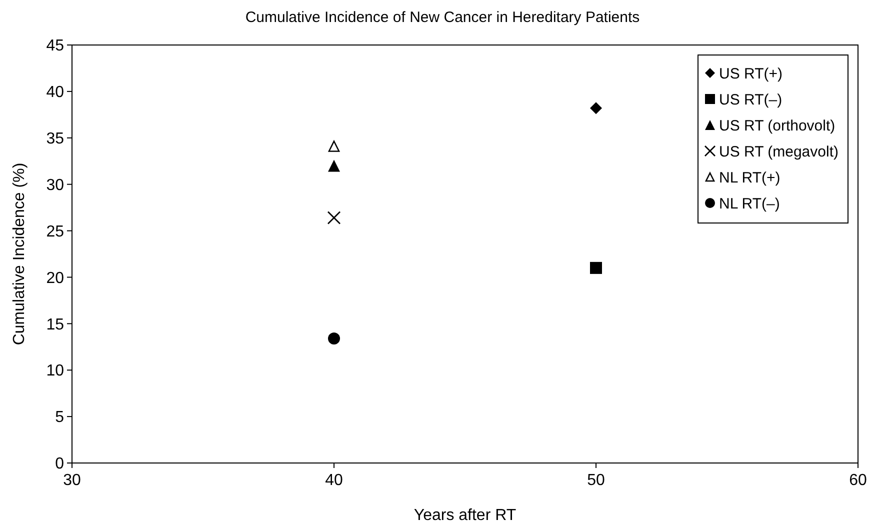  What do you see at coordinates (59, 417) in the screenshot?
I see `y-tick-label: 5` at bounding box center [59, 417].